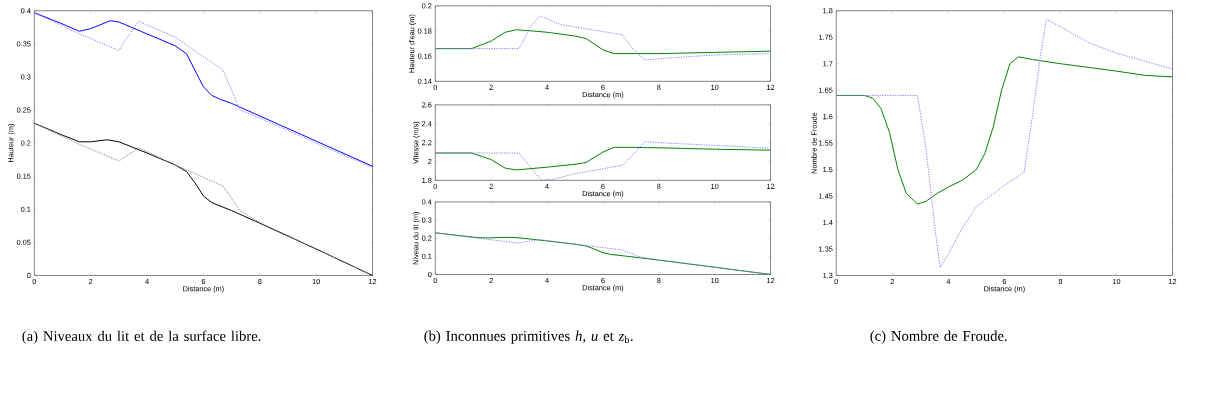  I want to click on text: (a) Niveaux du lit et de la surface libre., so click(141, 337).